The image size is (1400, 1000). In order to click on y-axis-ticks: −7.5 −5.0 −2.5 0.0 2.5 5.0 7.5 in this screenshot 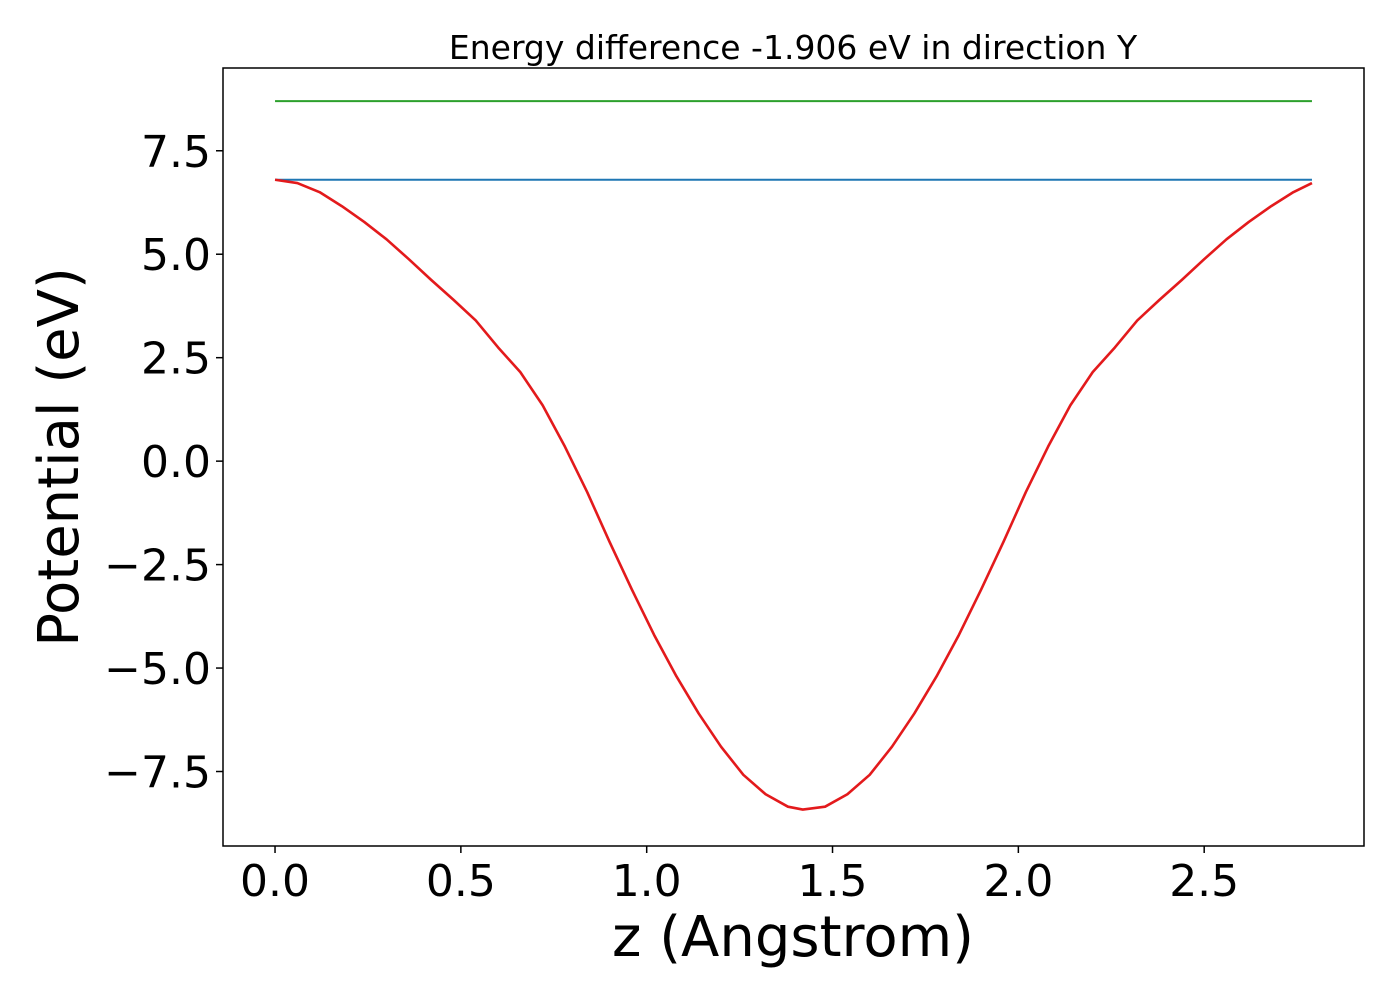, I will do `click(163, 463)`.